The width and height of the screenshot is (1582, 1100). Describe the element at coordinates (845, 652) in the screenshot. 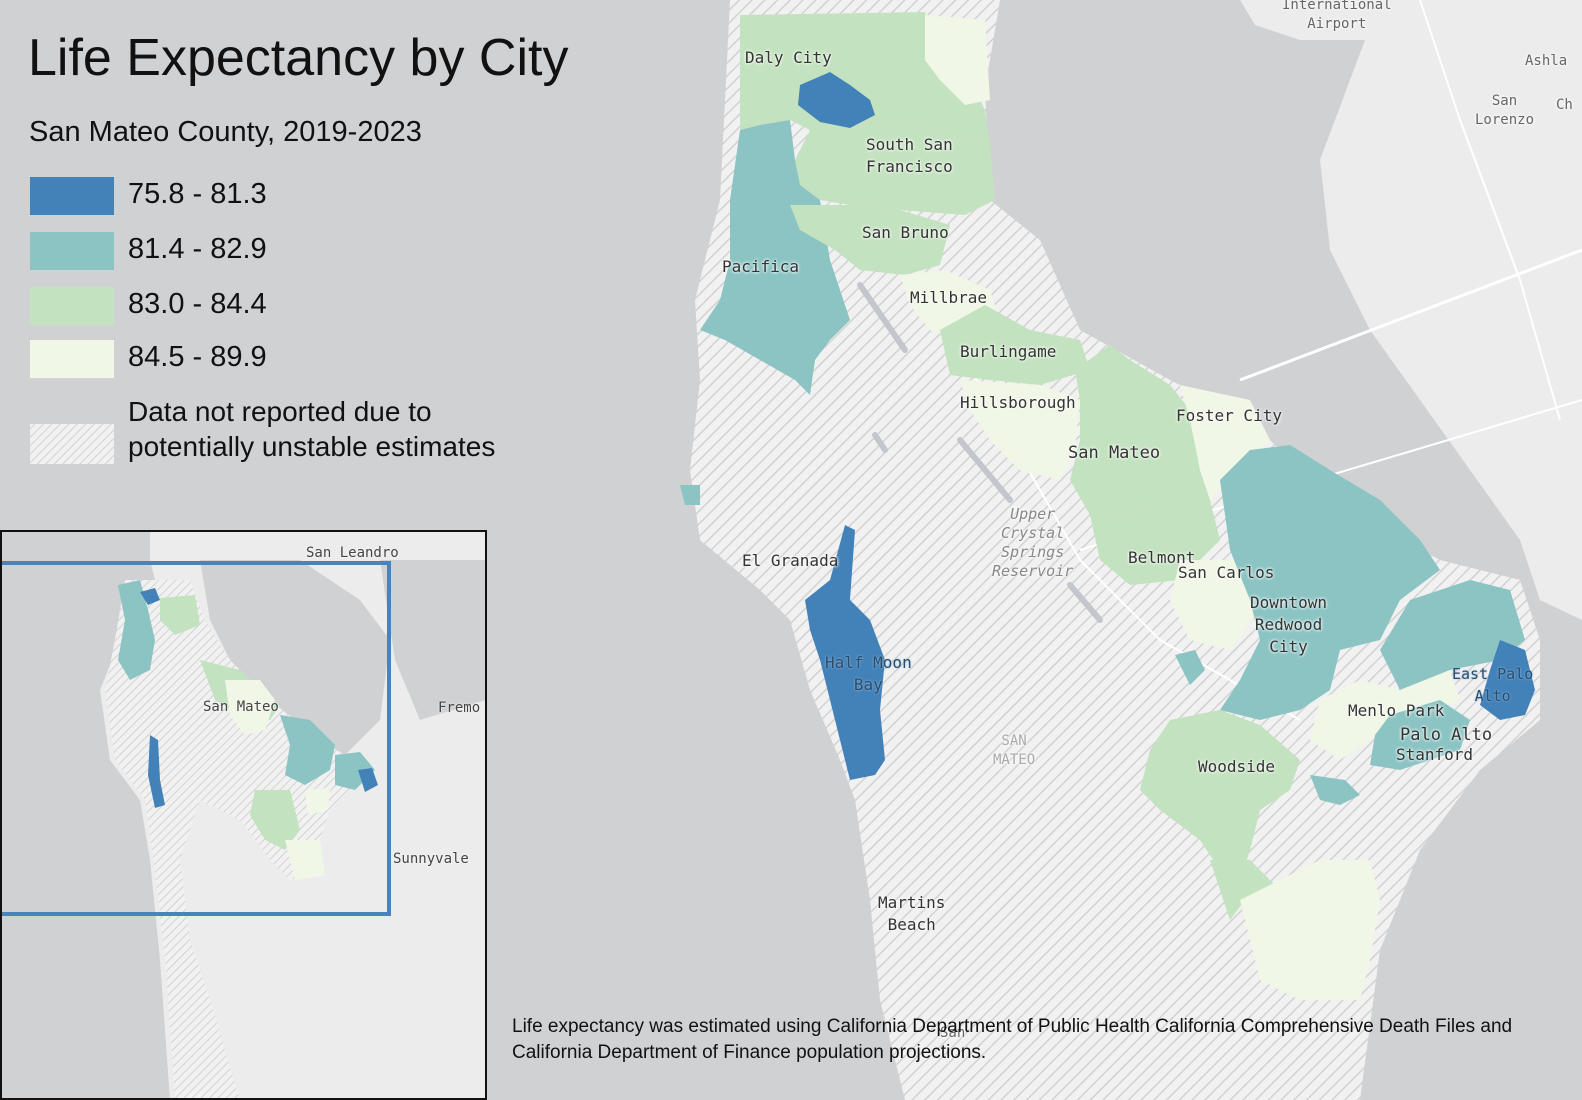

I see `half-moon-bay-area` at that location.